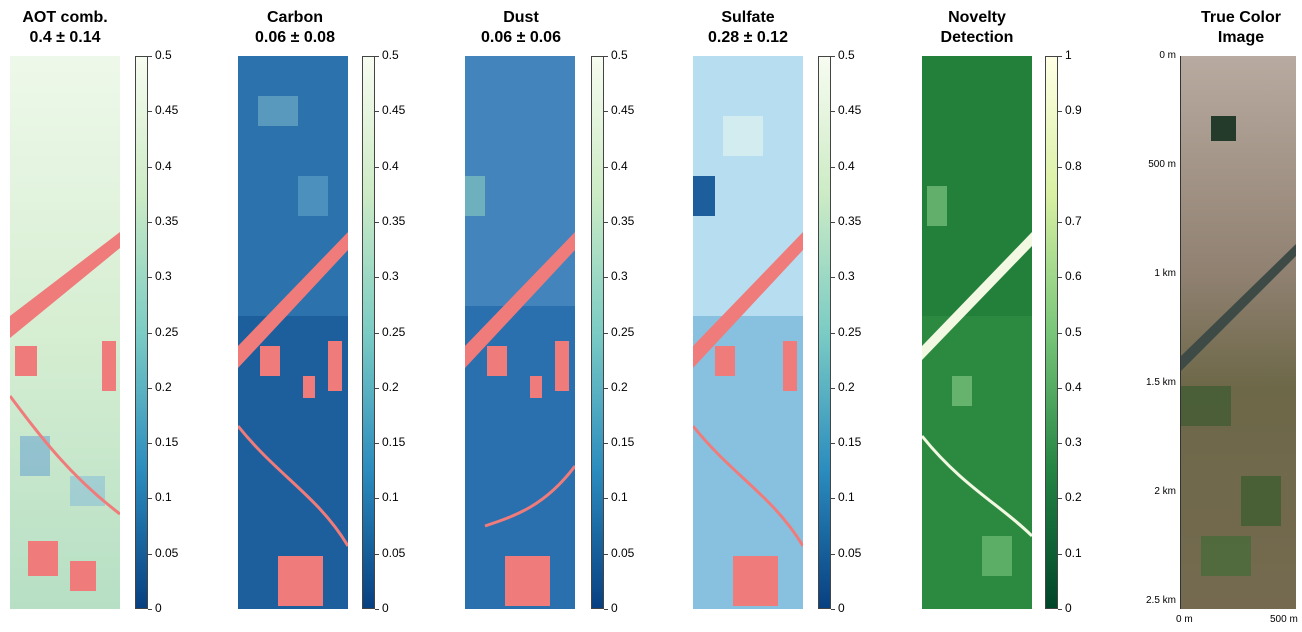 This screenshot has height=632, width=1302. Describe the element at coordinates (841, 608) in the screenshot. I see `tick-label: 0` at that location.